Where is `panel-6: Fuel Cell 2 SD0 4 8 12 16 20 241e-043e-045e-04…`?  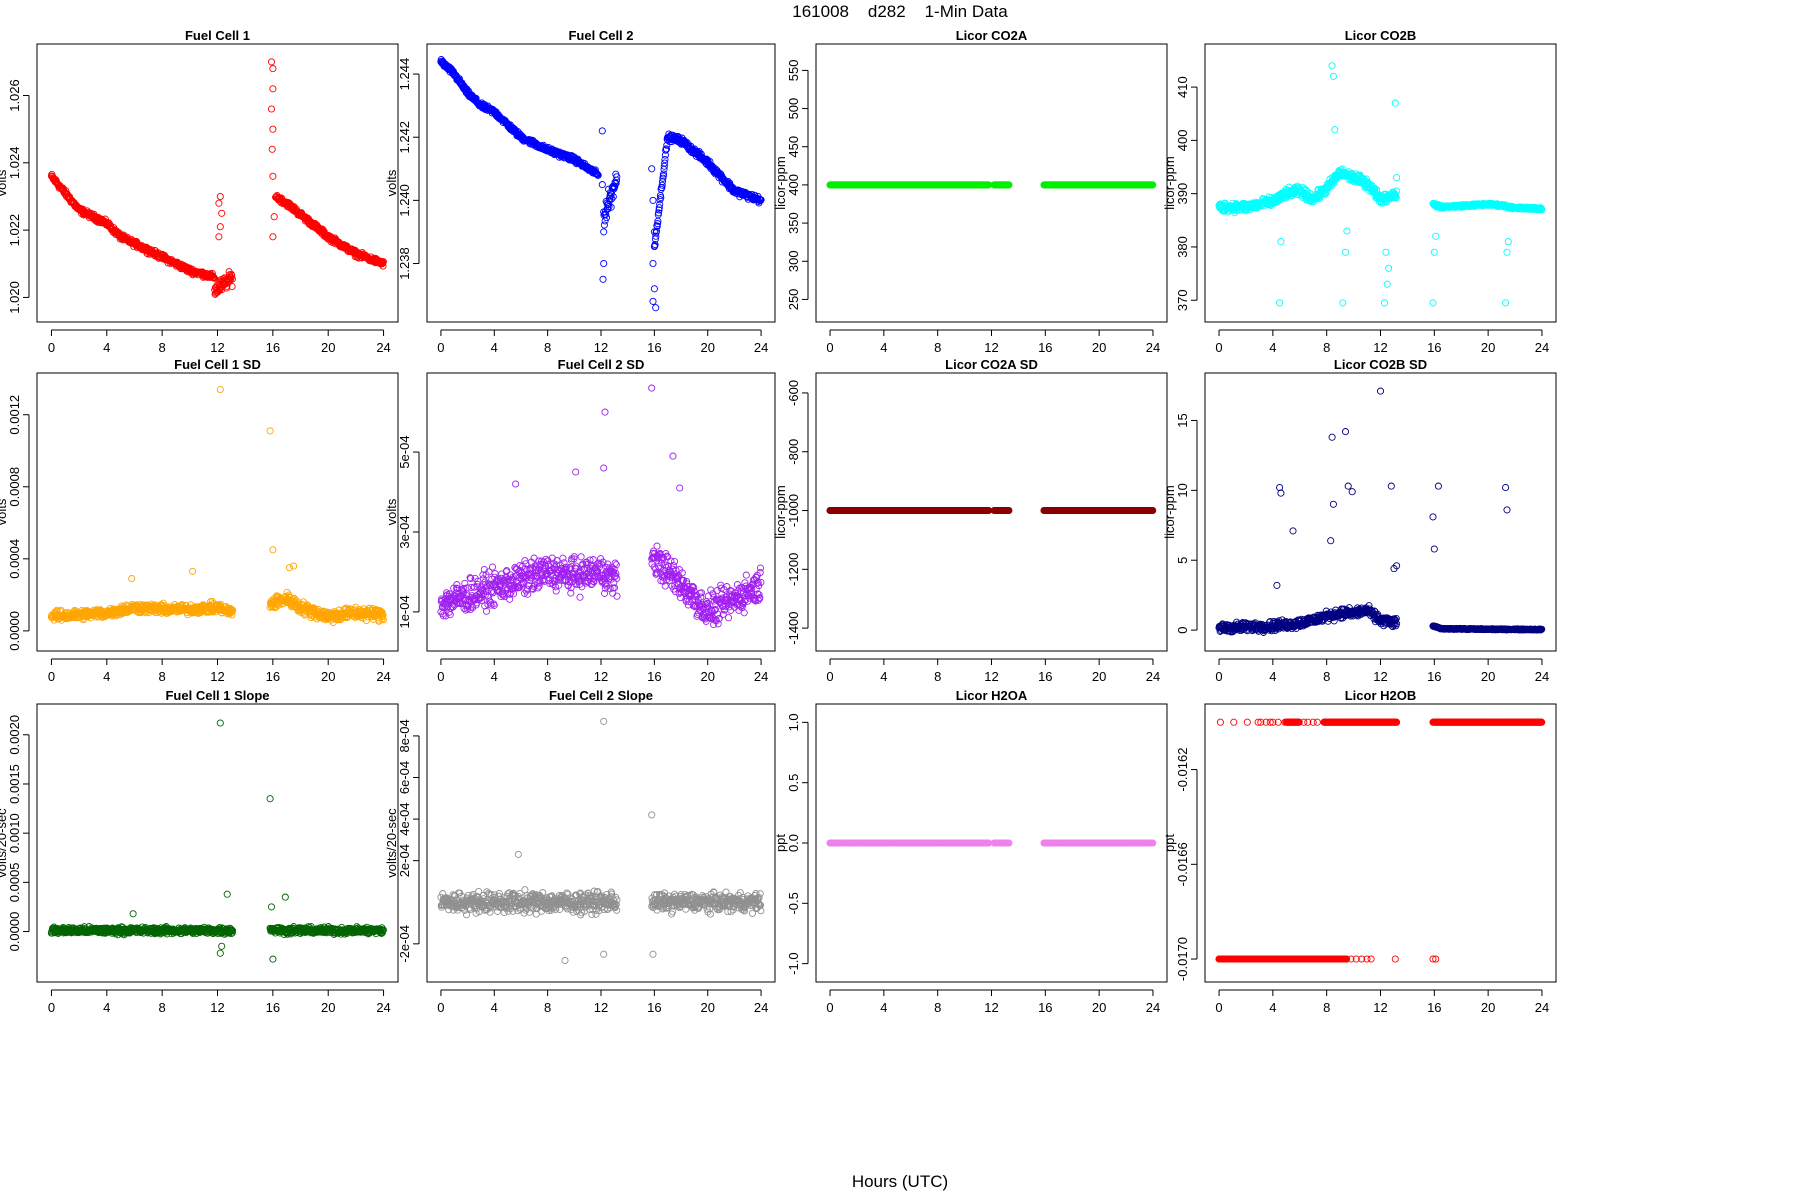
panel-6: Fuel Cell 2 SD0 4 8 12 16 20 241e-043e-045e-04… is located at coordinates (580, 520).